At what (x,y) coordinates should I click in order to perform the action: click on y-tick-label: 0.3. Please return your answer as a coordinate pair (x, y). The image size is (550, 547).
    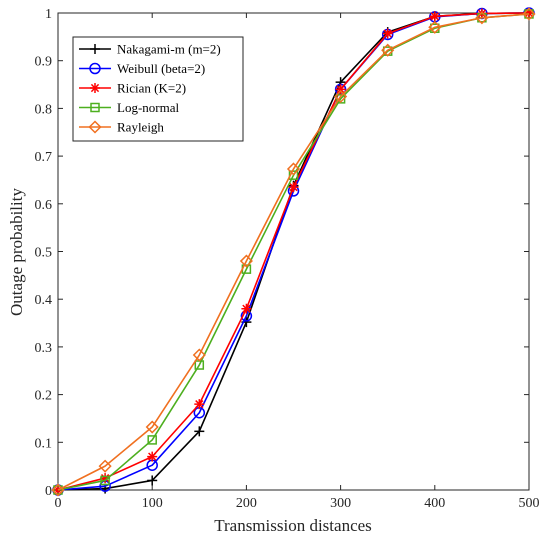
    Looking at the image, I should click on (44, 348).